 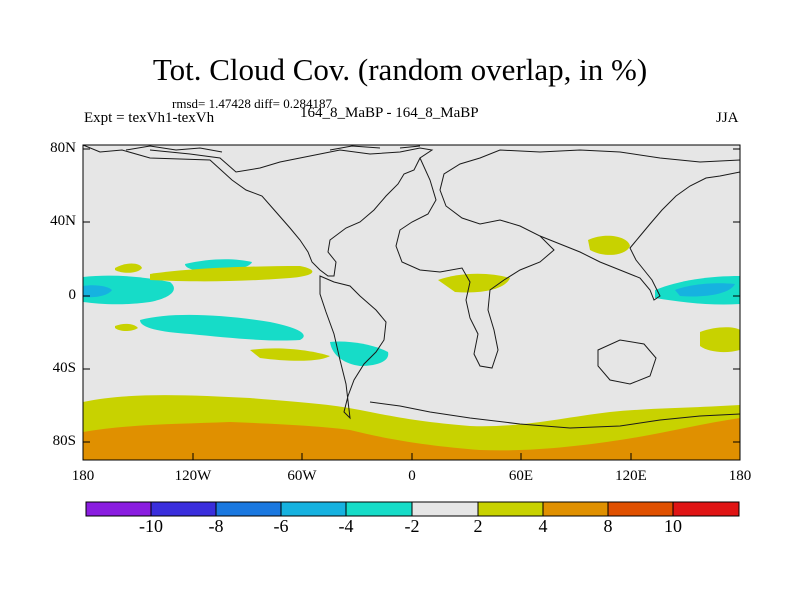 What do you see at coordinates (521, 476) in the screenshot?
I see `lon-tick-label: 60E` at bounding box center [521, 476].